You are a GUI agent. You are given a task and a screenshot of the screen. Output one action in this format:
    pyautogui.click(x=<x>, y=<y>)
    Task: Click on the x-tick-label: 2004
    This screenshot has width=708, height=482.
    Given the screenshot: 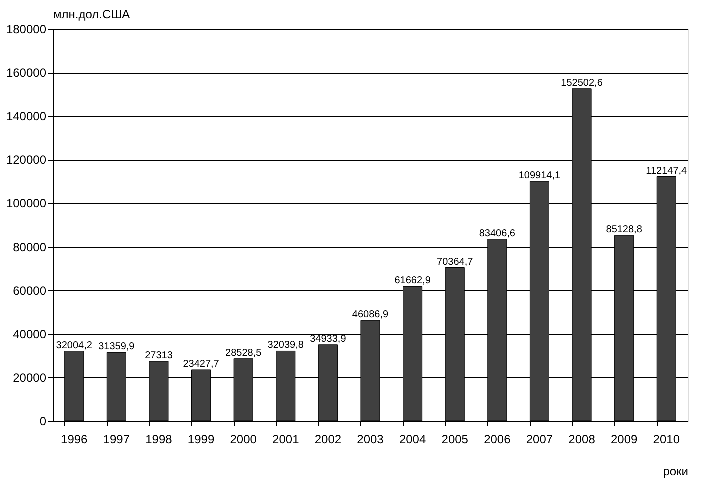 What is the action you would take?
    pyautogui.click(x=412, y=439)
    